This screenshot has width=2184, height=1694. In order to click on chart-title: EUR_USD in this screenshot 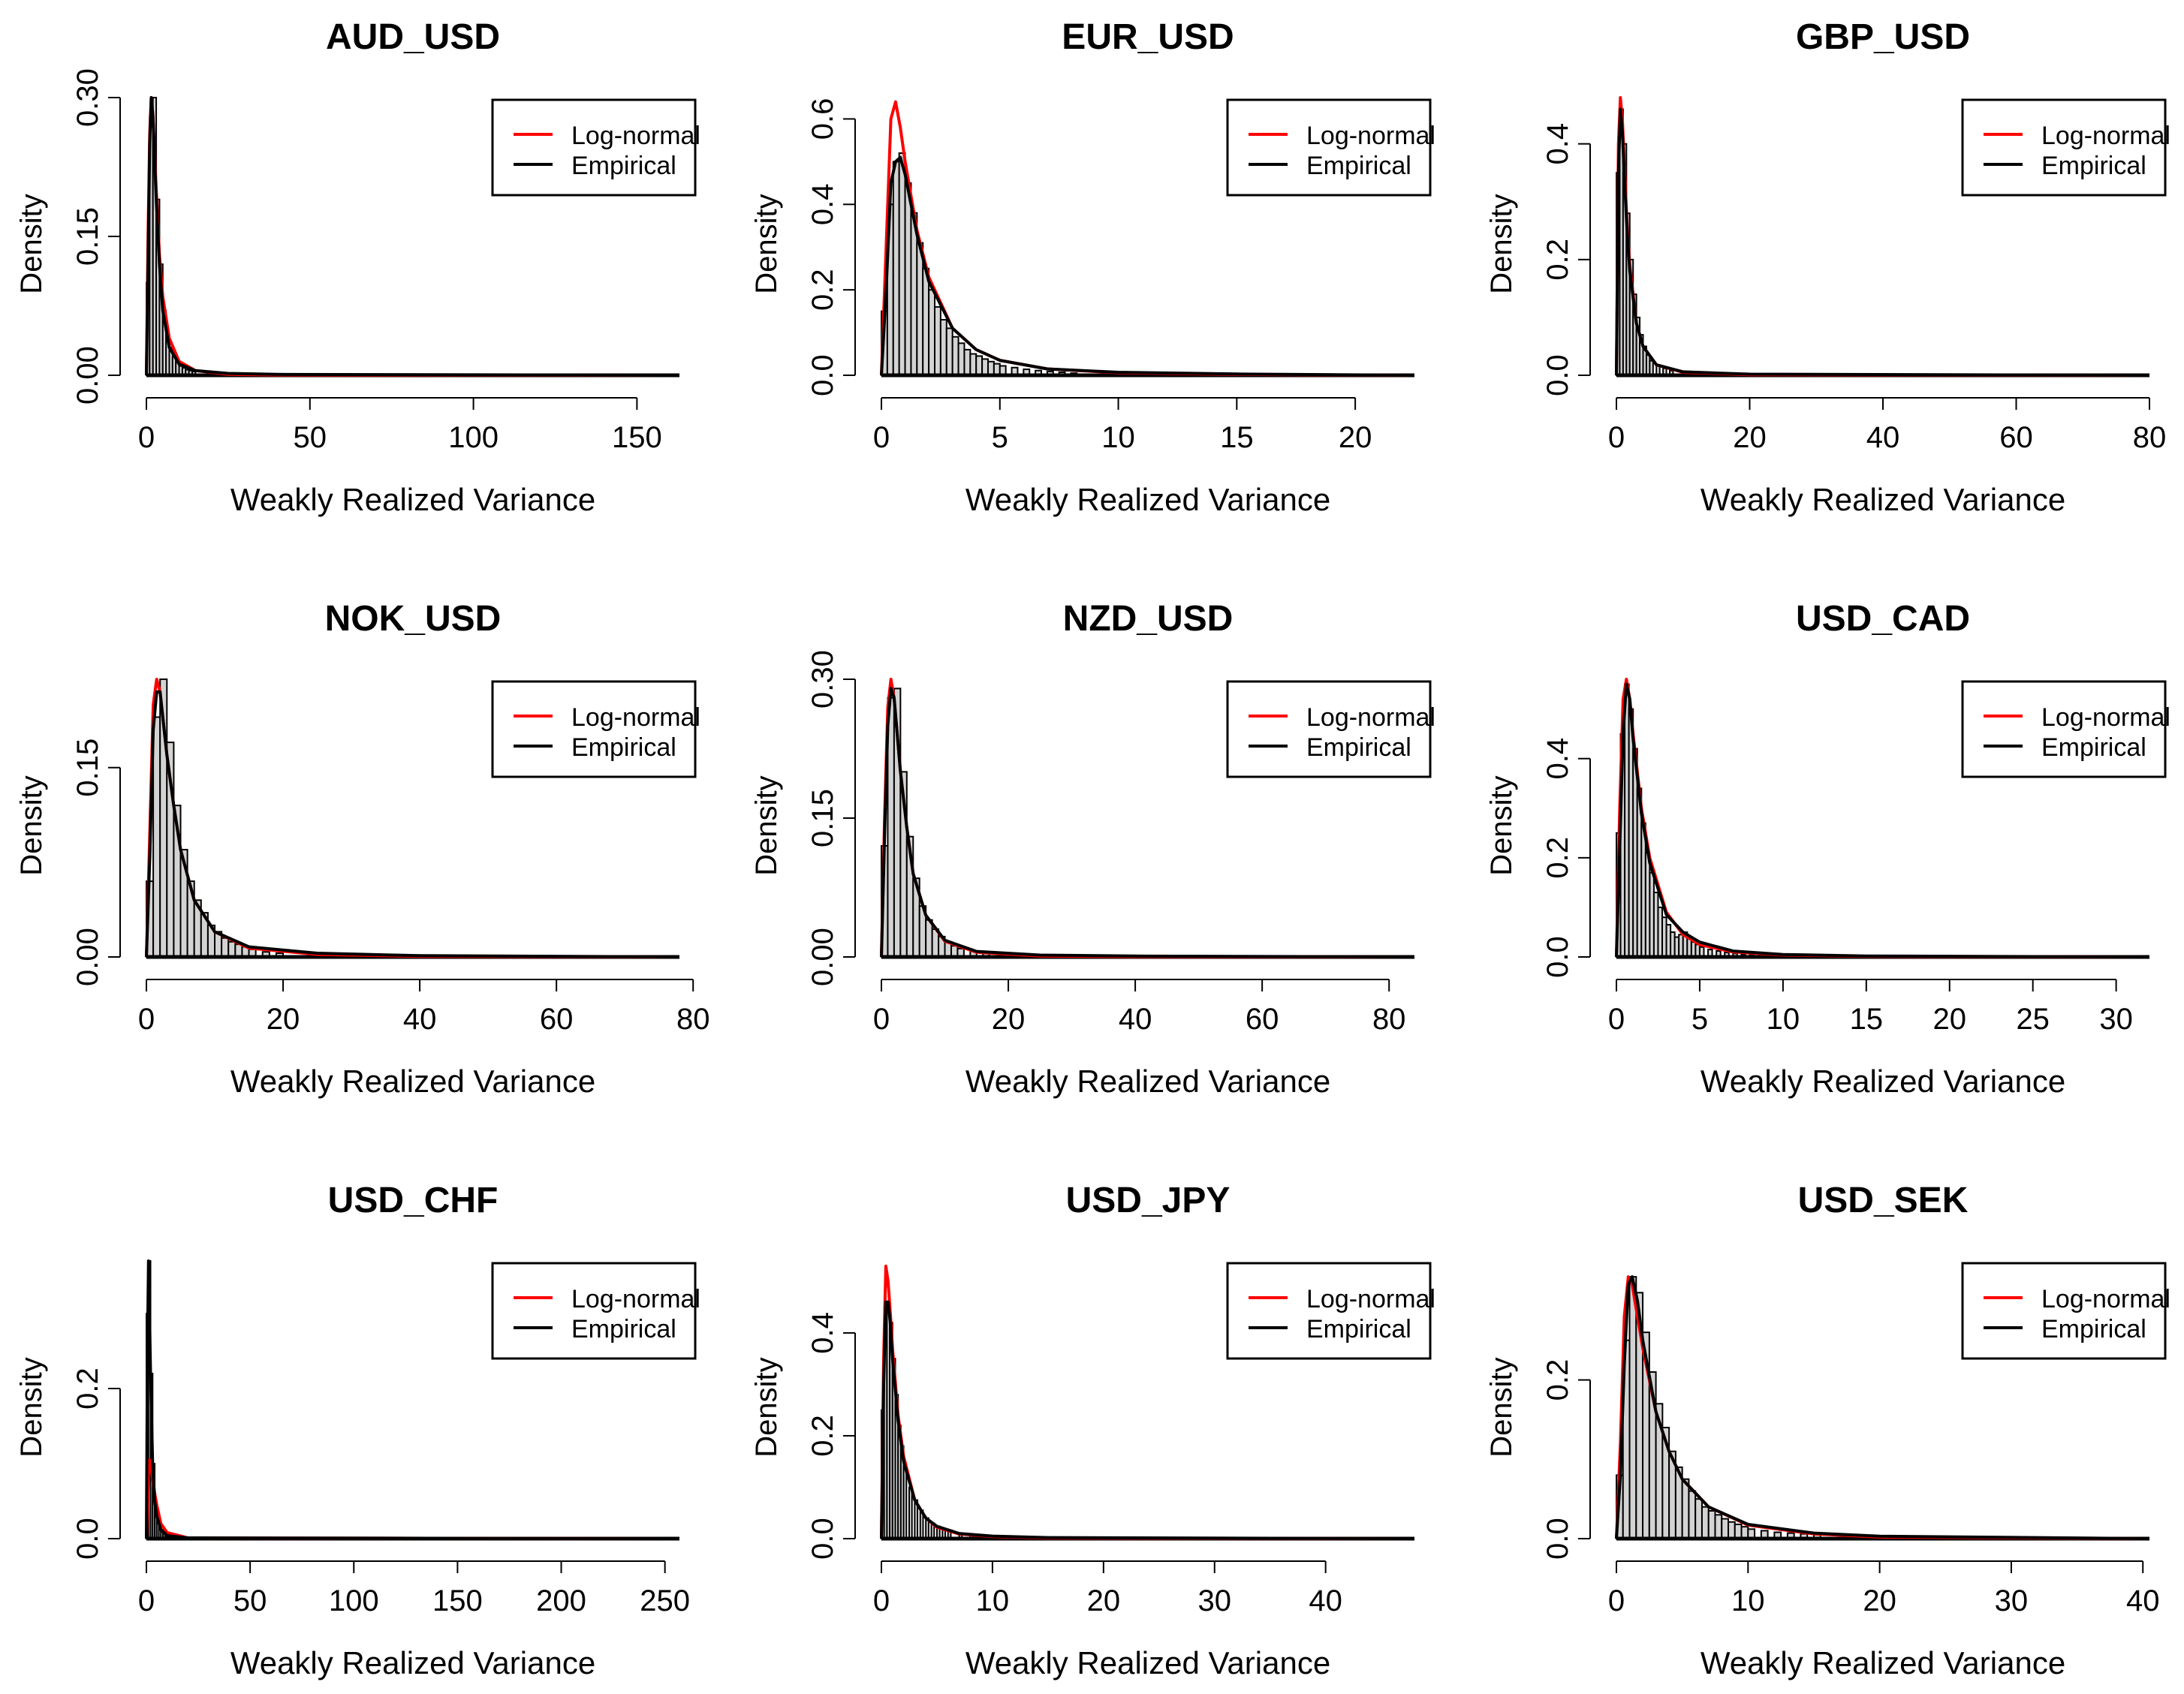, I will do `click(1148, 37)`.